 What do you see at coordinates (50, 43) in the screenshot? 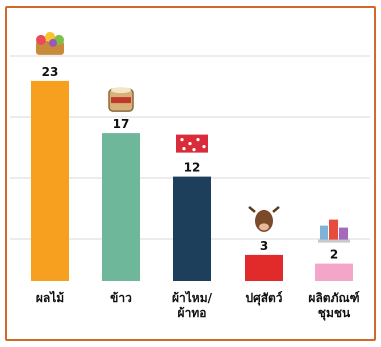
I see `fruit-basket-icon` at bounding box center [50, 43].